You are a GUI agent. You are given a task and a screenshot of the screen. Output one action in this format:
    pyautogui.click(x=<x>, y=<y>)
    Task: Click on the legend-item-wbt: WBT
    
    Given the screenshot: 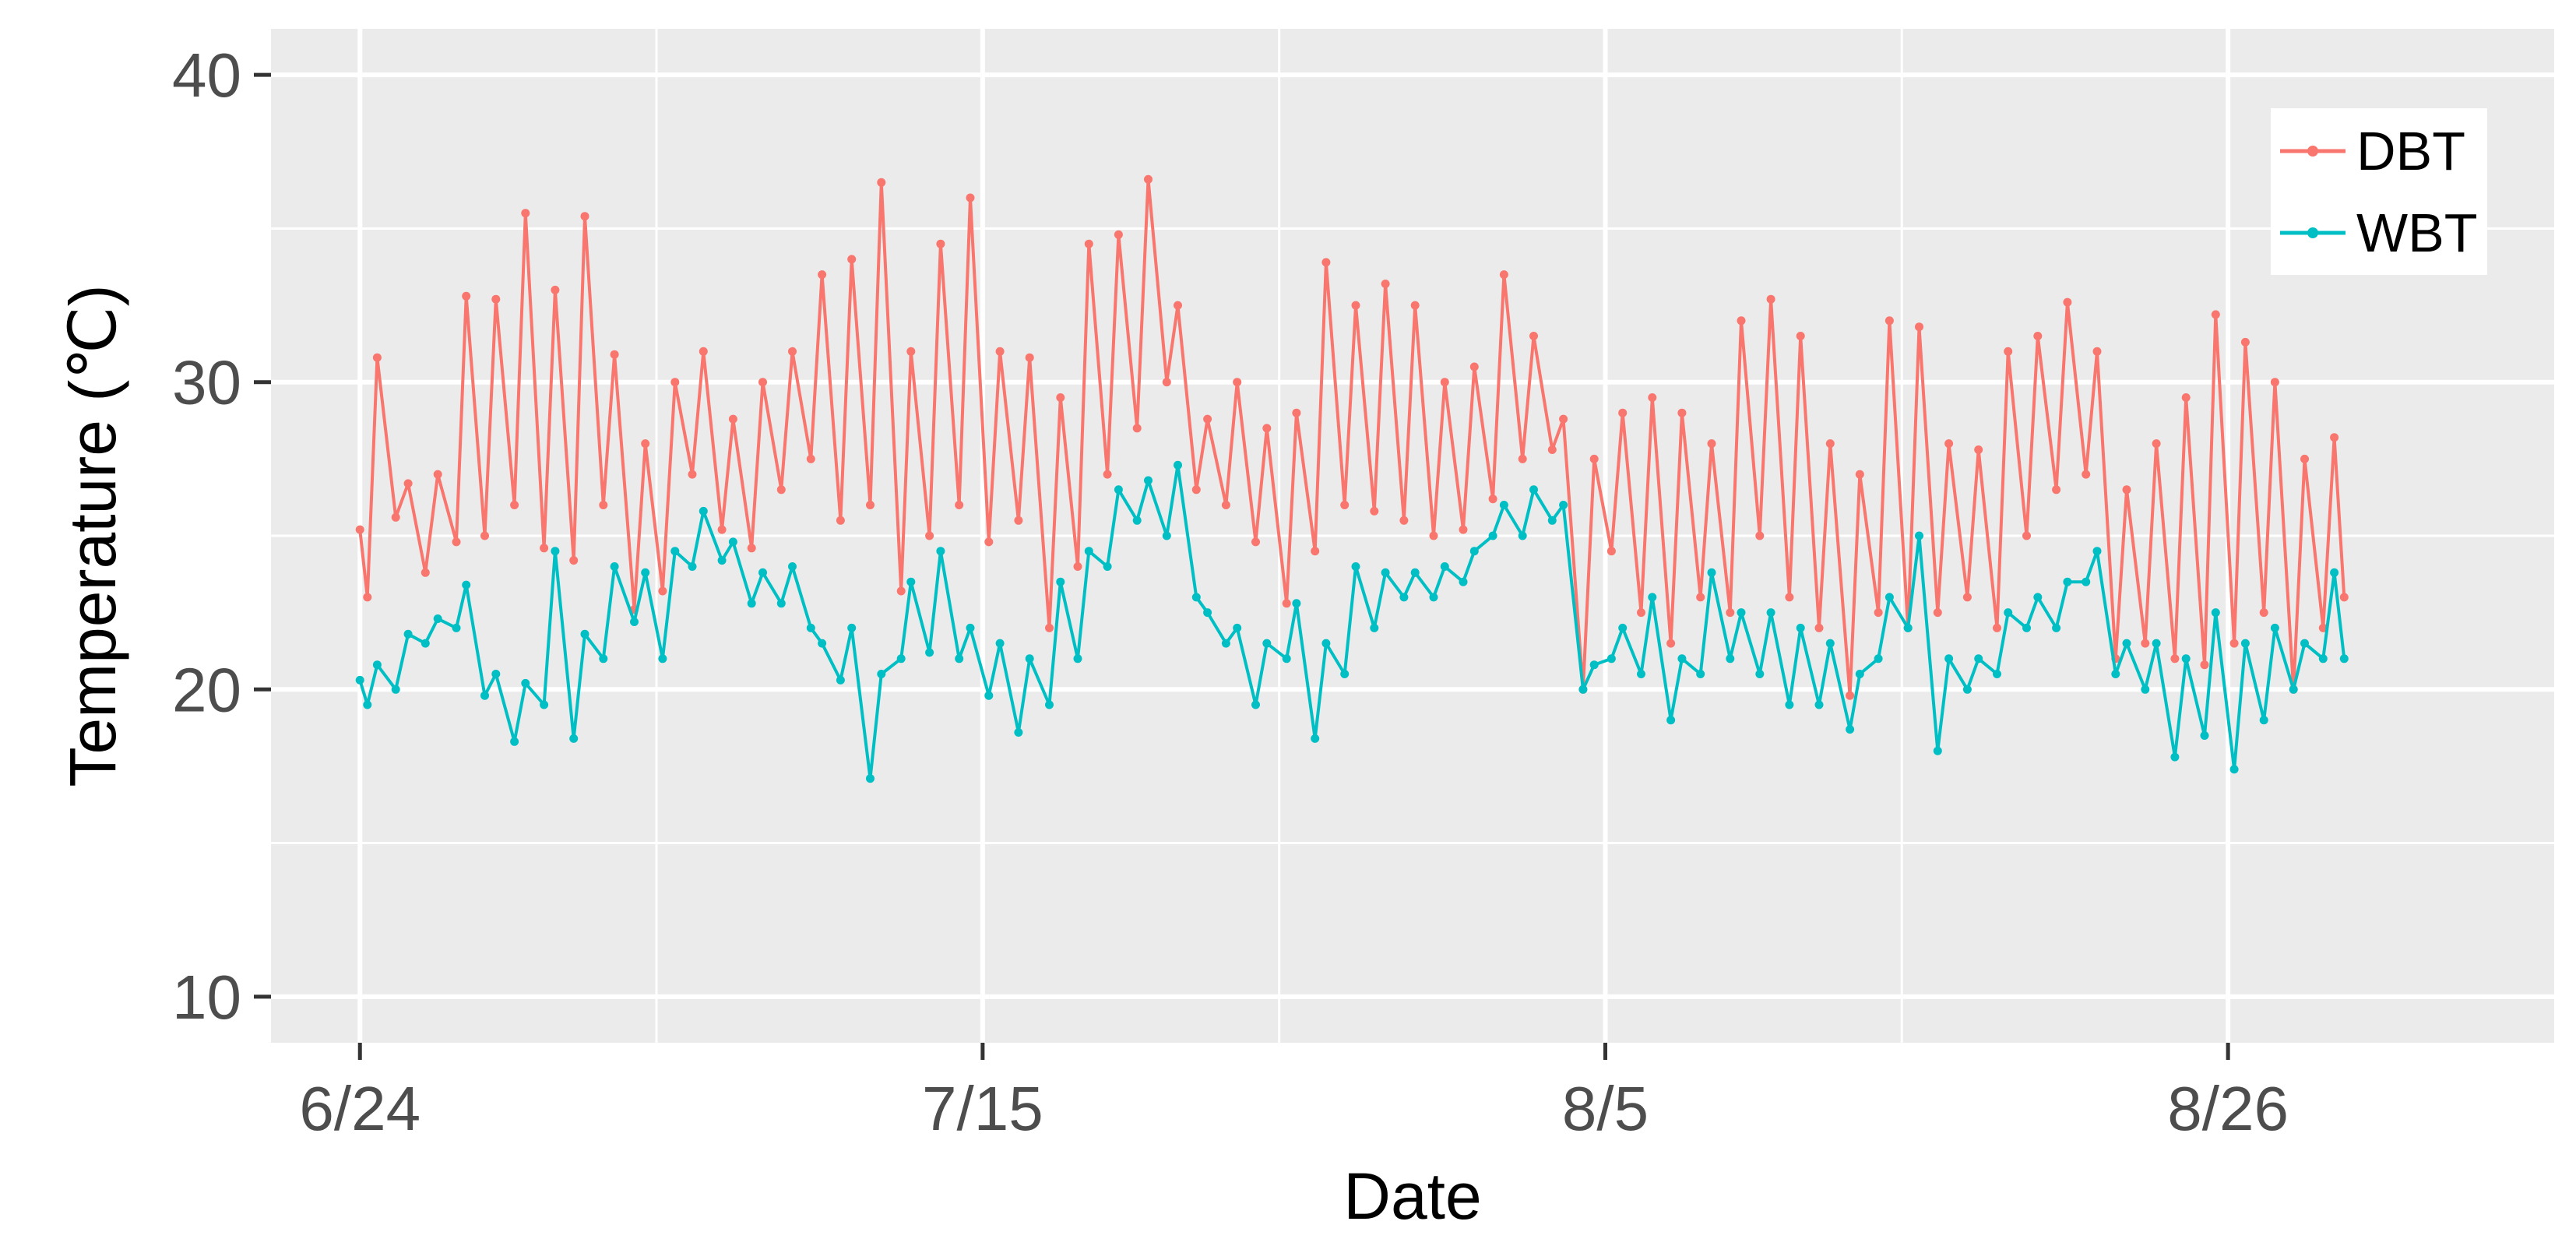 What is the action you would take?
    pyautogui.click(x=2379, y=233)
    